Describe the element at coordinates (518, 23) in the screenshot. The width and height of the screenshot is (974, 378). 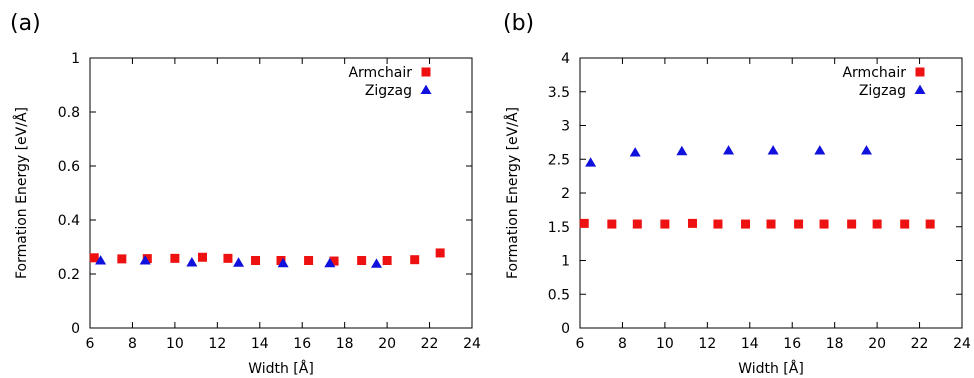
I see `panel-label: (b)` at that location.